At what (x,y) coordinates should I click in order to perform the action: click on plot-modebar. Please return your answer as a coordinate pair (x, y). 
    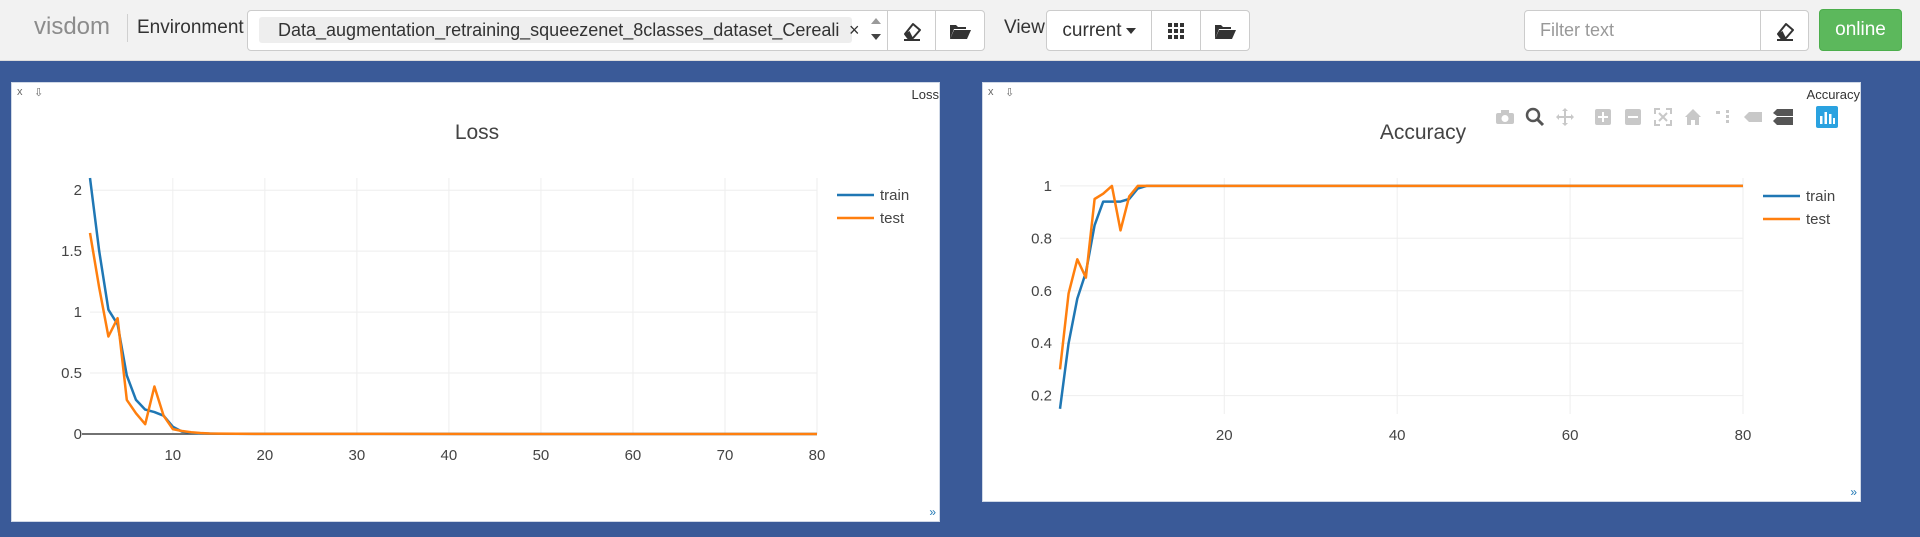
    Looking at the image, I should click on (1666, 117).